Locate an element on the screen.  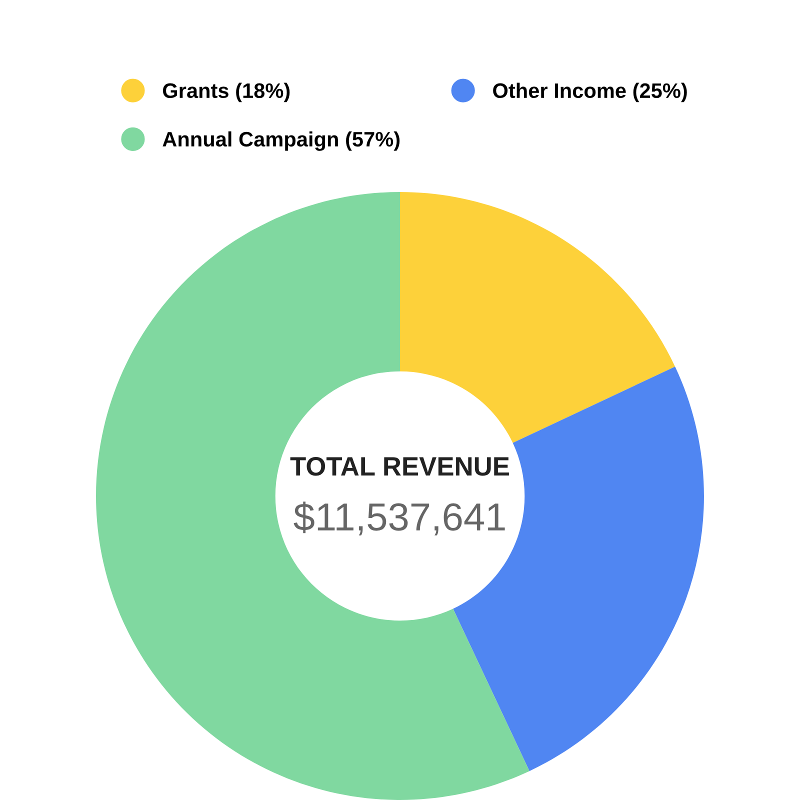
legend-label: Annual Campaign (57%) is located at coordinates (281, 141).